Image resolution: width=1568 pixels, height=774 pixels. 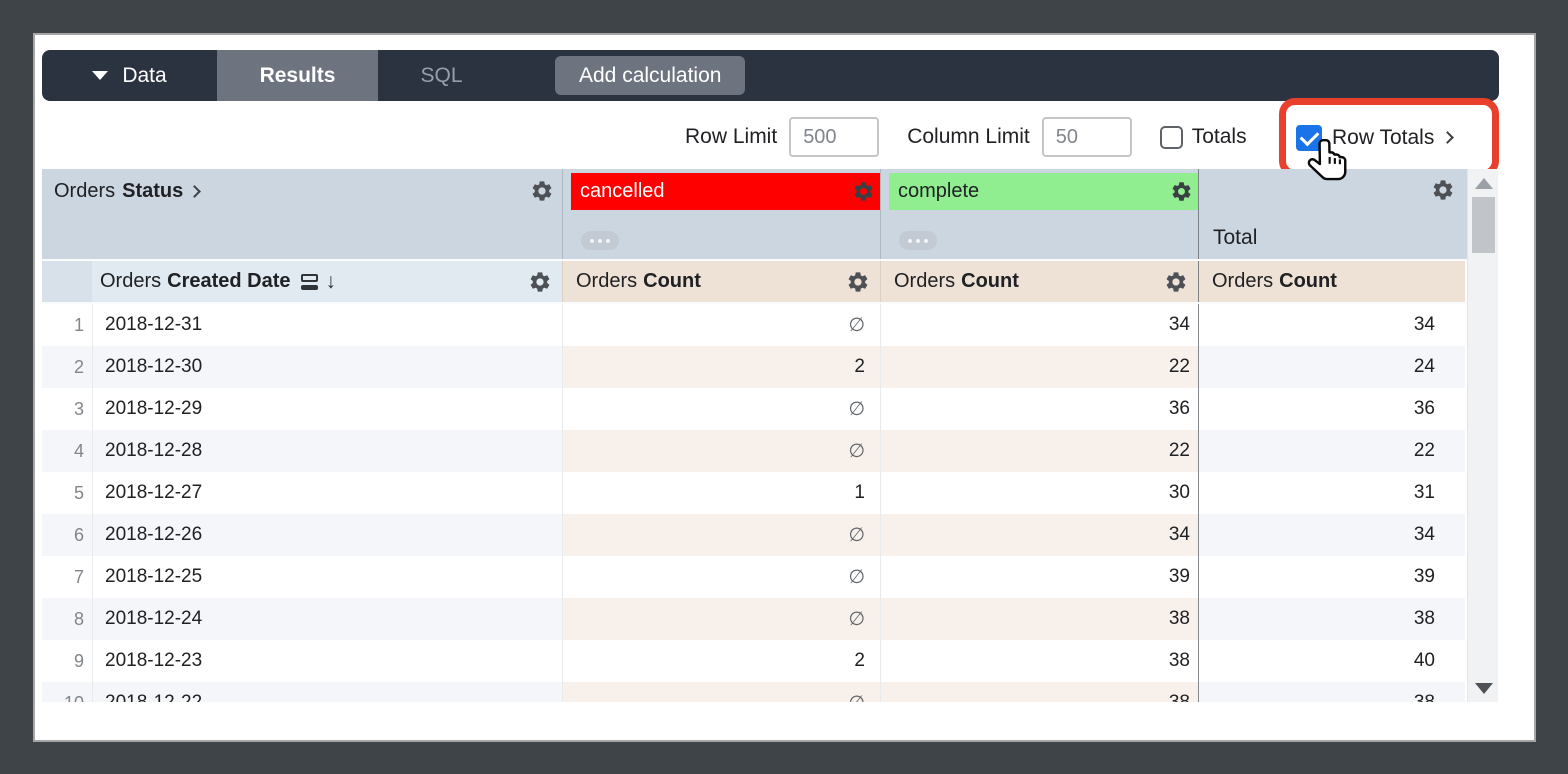 I want to click on total-count-cell: 36, so click(x=1331, y=409).